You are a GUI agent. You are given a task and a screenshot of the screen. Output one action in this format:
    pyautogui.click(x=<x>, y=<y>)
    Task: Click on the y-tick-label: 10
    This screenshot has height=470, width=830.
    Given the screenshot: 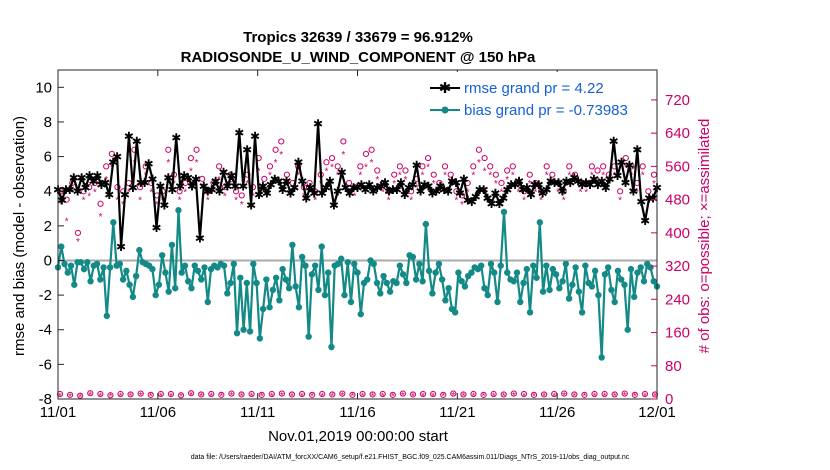 What is the action you would take?
    pyautogui.click(x=43, y=87)
    